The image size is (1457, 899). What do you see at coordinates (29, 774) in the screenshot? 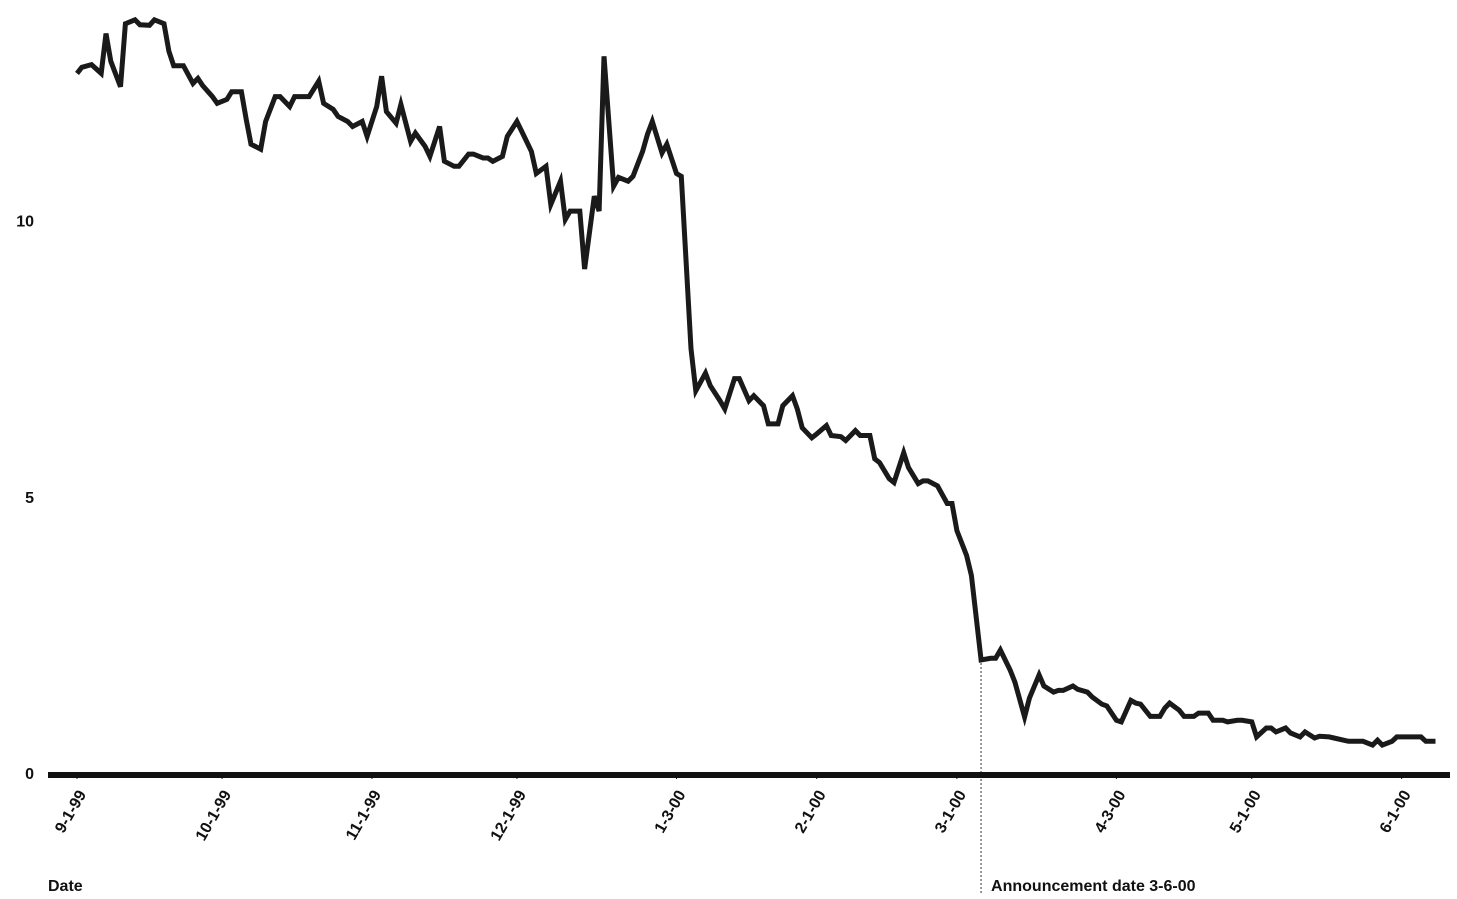
I see `y-tick-label: 0` at bounding box center [29, 774].